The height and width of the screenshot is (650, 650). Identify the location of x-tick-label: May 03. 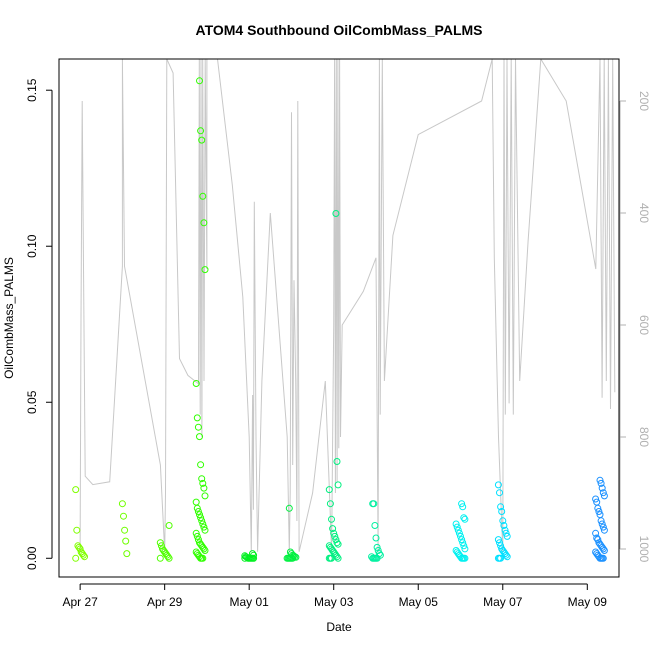
(334, 602).